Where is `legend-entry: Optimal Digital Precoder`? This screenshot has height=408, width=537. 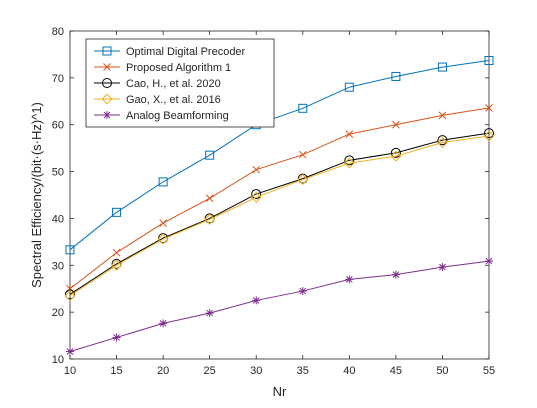
legend-entry: Optimal Digital Precoder is located at coordinates (170, 52).